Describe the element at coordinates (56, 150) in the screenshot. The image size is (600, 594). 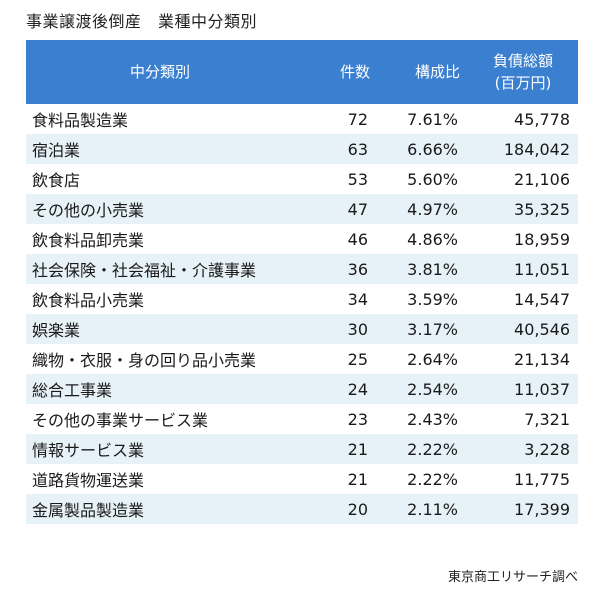
I see `cell-name: 宿泊業` at that location.